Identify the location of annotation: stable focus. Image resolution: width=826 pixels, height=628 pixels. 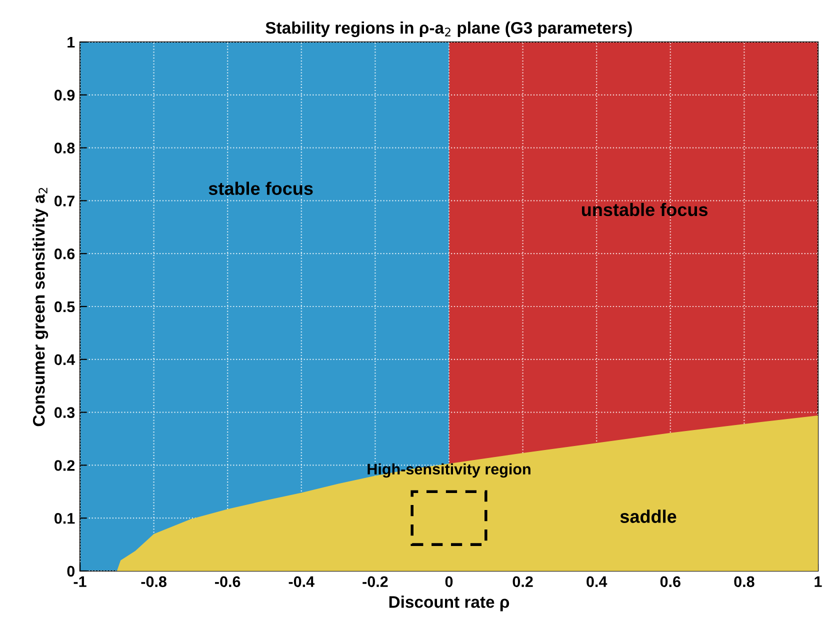
(260, 188).